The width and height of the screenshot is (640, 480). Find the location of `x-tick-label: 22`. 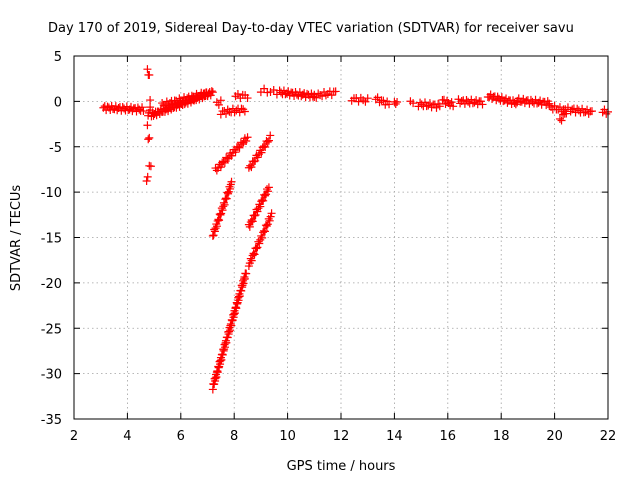

x-tick-label: 22 is located at coordinates (608, 436).